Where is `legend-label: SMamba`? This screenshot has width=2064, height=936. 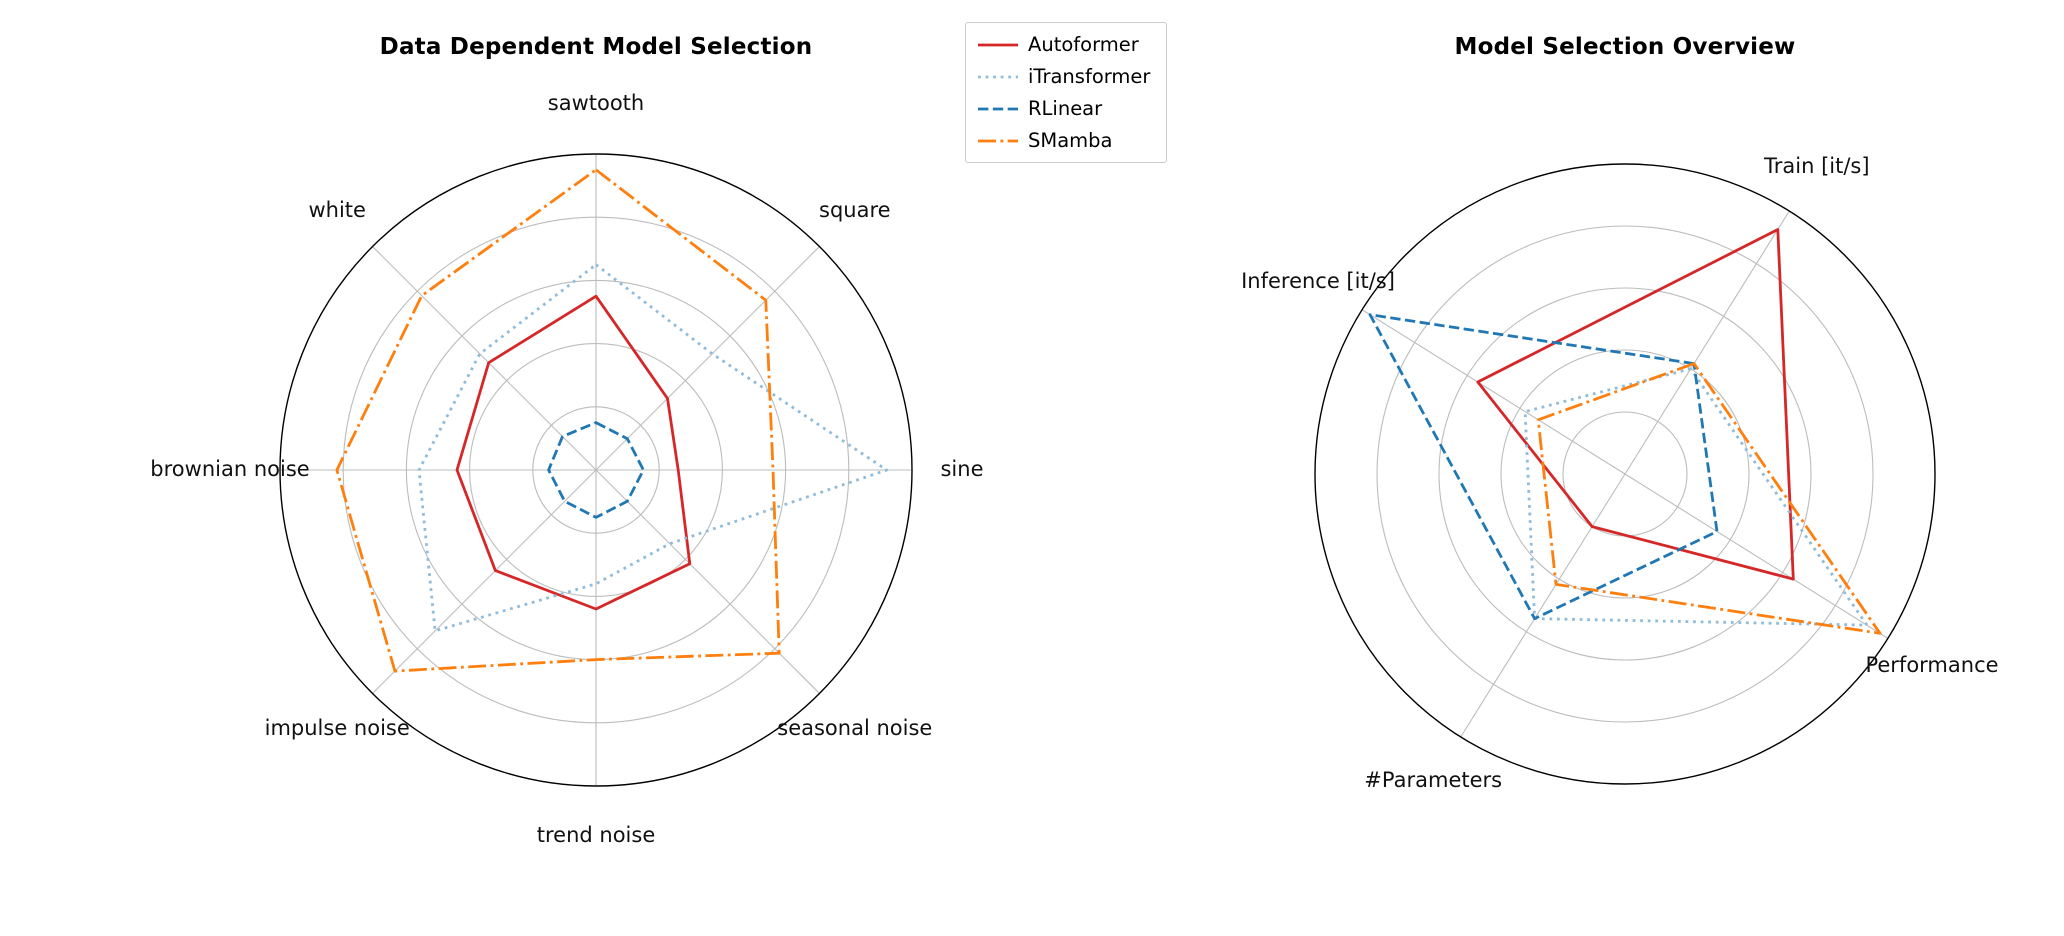 legend-label: SMamba is located at coordinates (1070, 140).